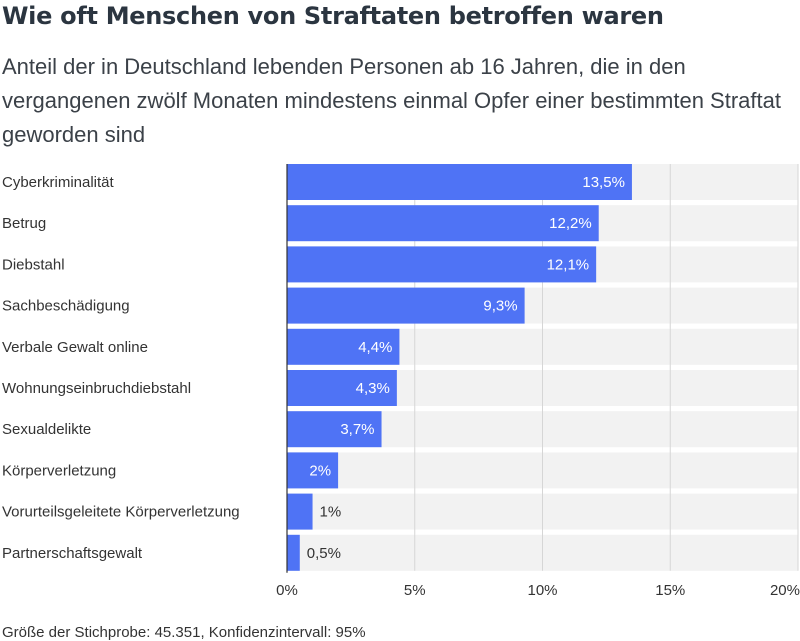 This screenshot has width=800, height=641. I want to click on data-label: 0,5%, so click(324, 553).